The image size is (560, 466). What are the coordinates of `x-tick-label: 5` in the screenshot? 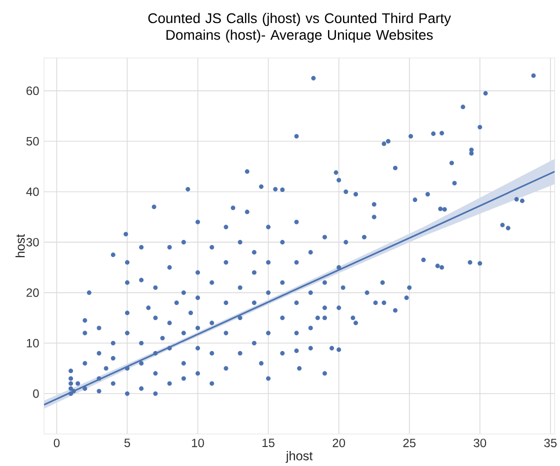 It's located at (127, 443).